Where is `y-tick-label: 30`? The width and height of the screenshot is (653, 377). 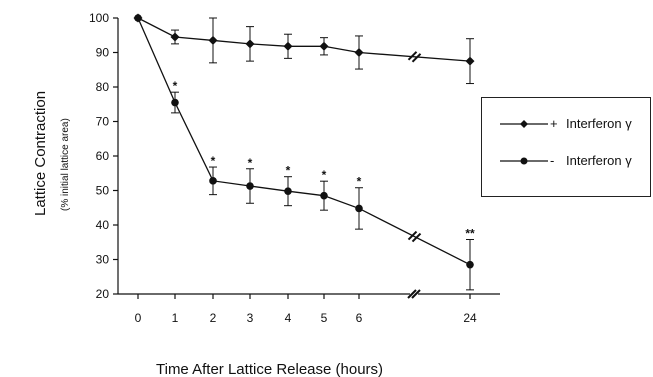 y-tick-label: 30 is located at coordinates (103, 260).